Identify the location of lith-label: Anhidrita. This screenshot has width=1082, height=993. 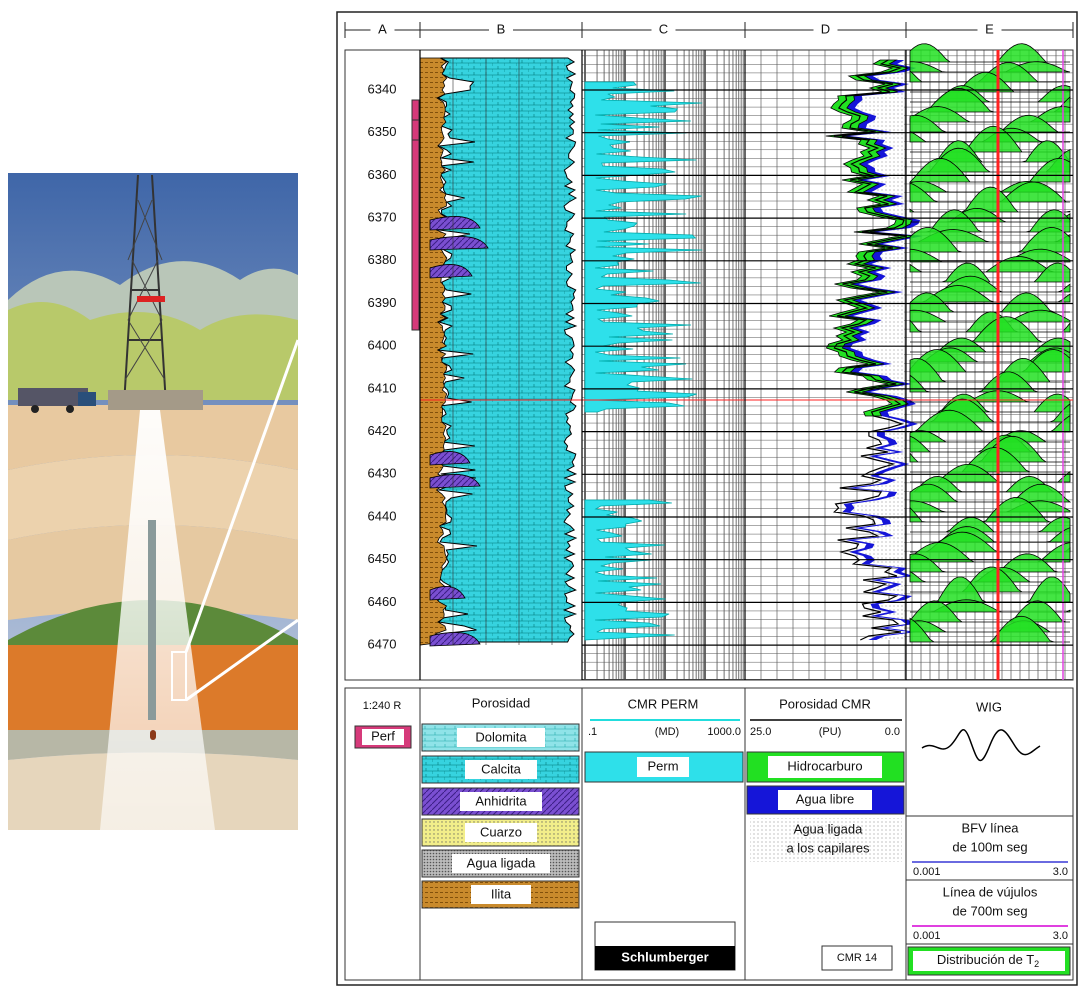
(501, 800).